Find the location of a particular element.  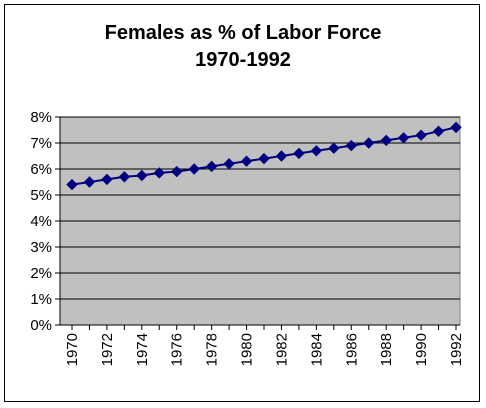

series is located at coordinates (264, 156).